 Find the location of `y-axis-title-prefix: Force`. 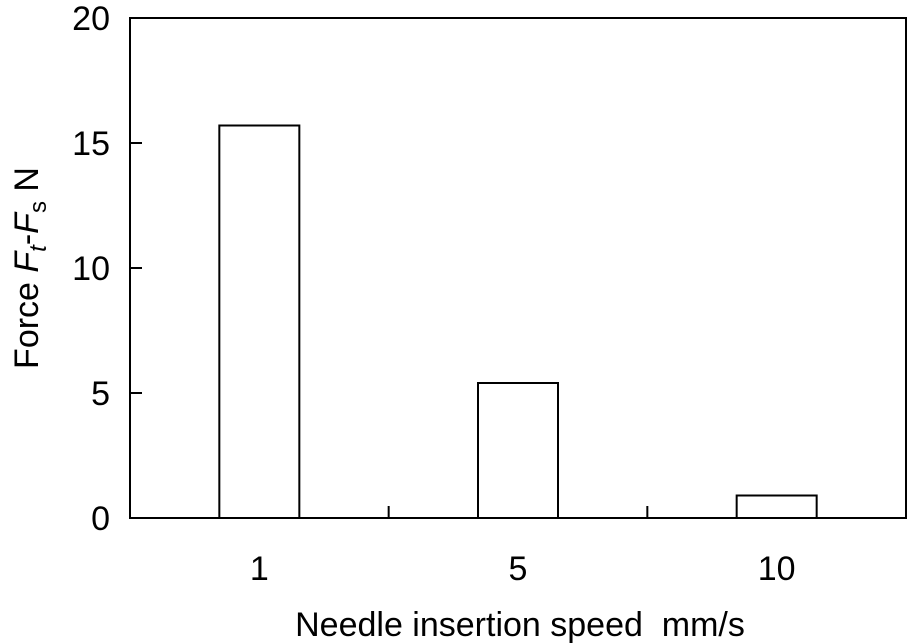

y-axis-title-prefix: Force is located at coordinates (27, 321).